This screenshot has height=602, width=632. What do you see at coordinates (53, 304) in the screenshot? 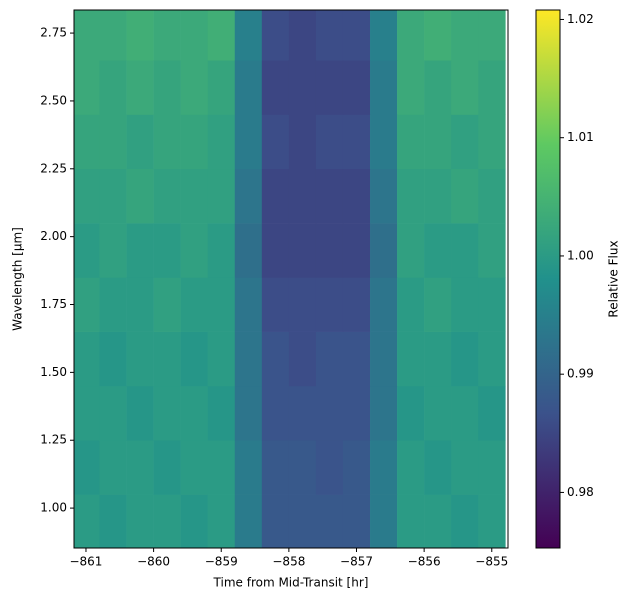
I see `y-tick-label: 1.75` at bounding box center [53, 304].